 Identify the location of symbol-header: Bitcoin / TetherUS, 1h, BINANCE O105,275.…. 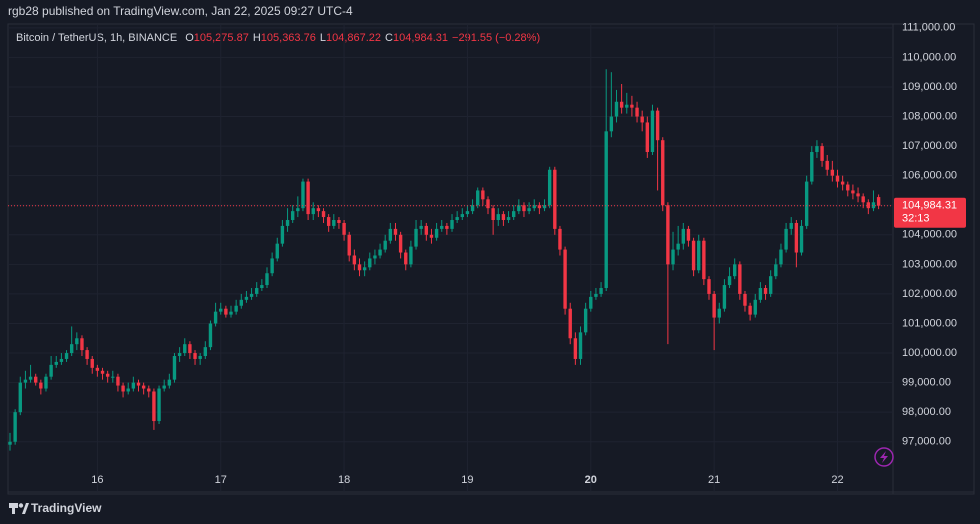
(278, 38).